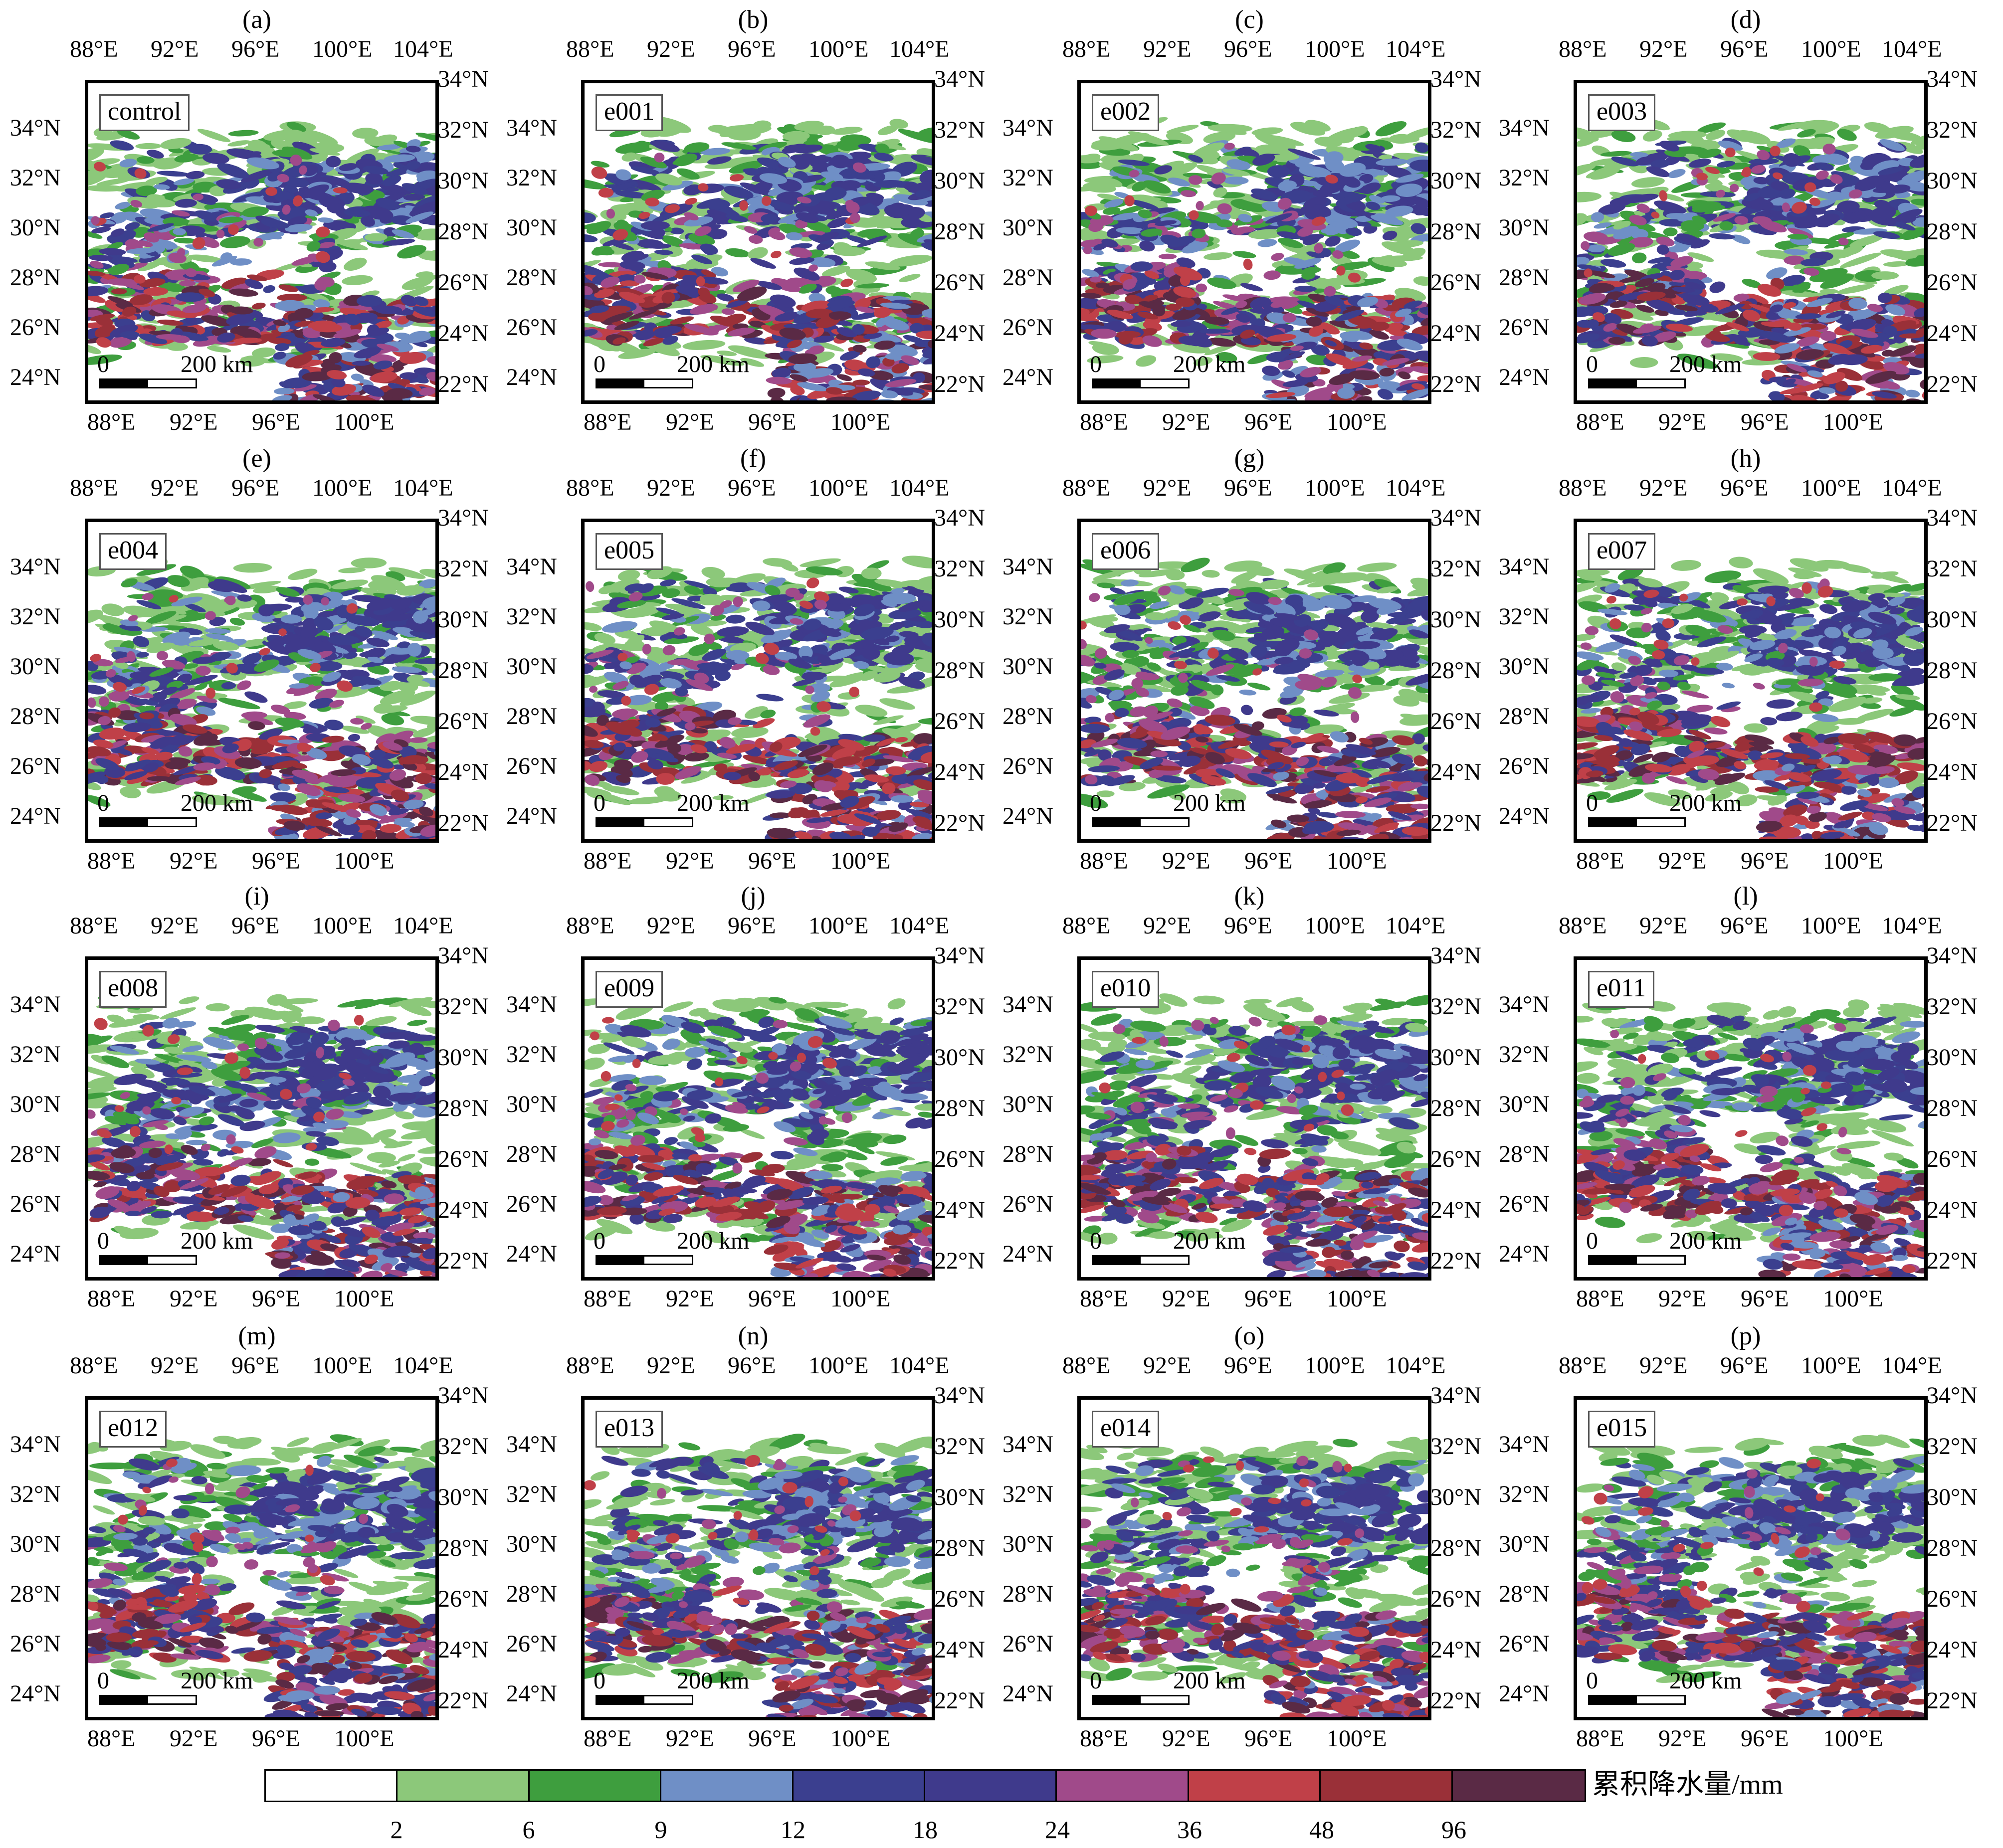 Image resolution: width=2003 pixels, height=1848 pixels. Describe the element at coordinates (1321, 1830) in the screenshot. I see `legend-tick-label: 48` at that location.